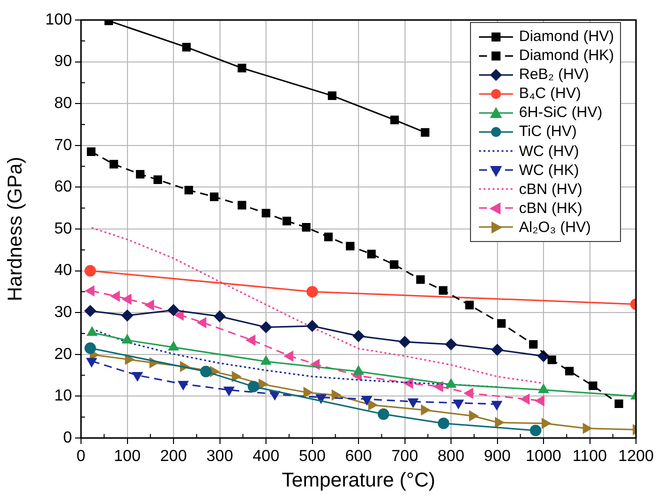 The width and height of the screenshot is (658, 497). What do you see at coordinates (554, 74) in the screenshot?
I see `legend-label: ReB₂ (HV)` at bounding box center [554, 74].